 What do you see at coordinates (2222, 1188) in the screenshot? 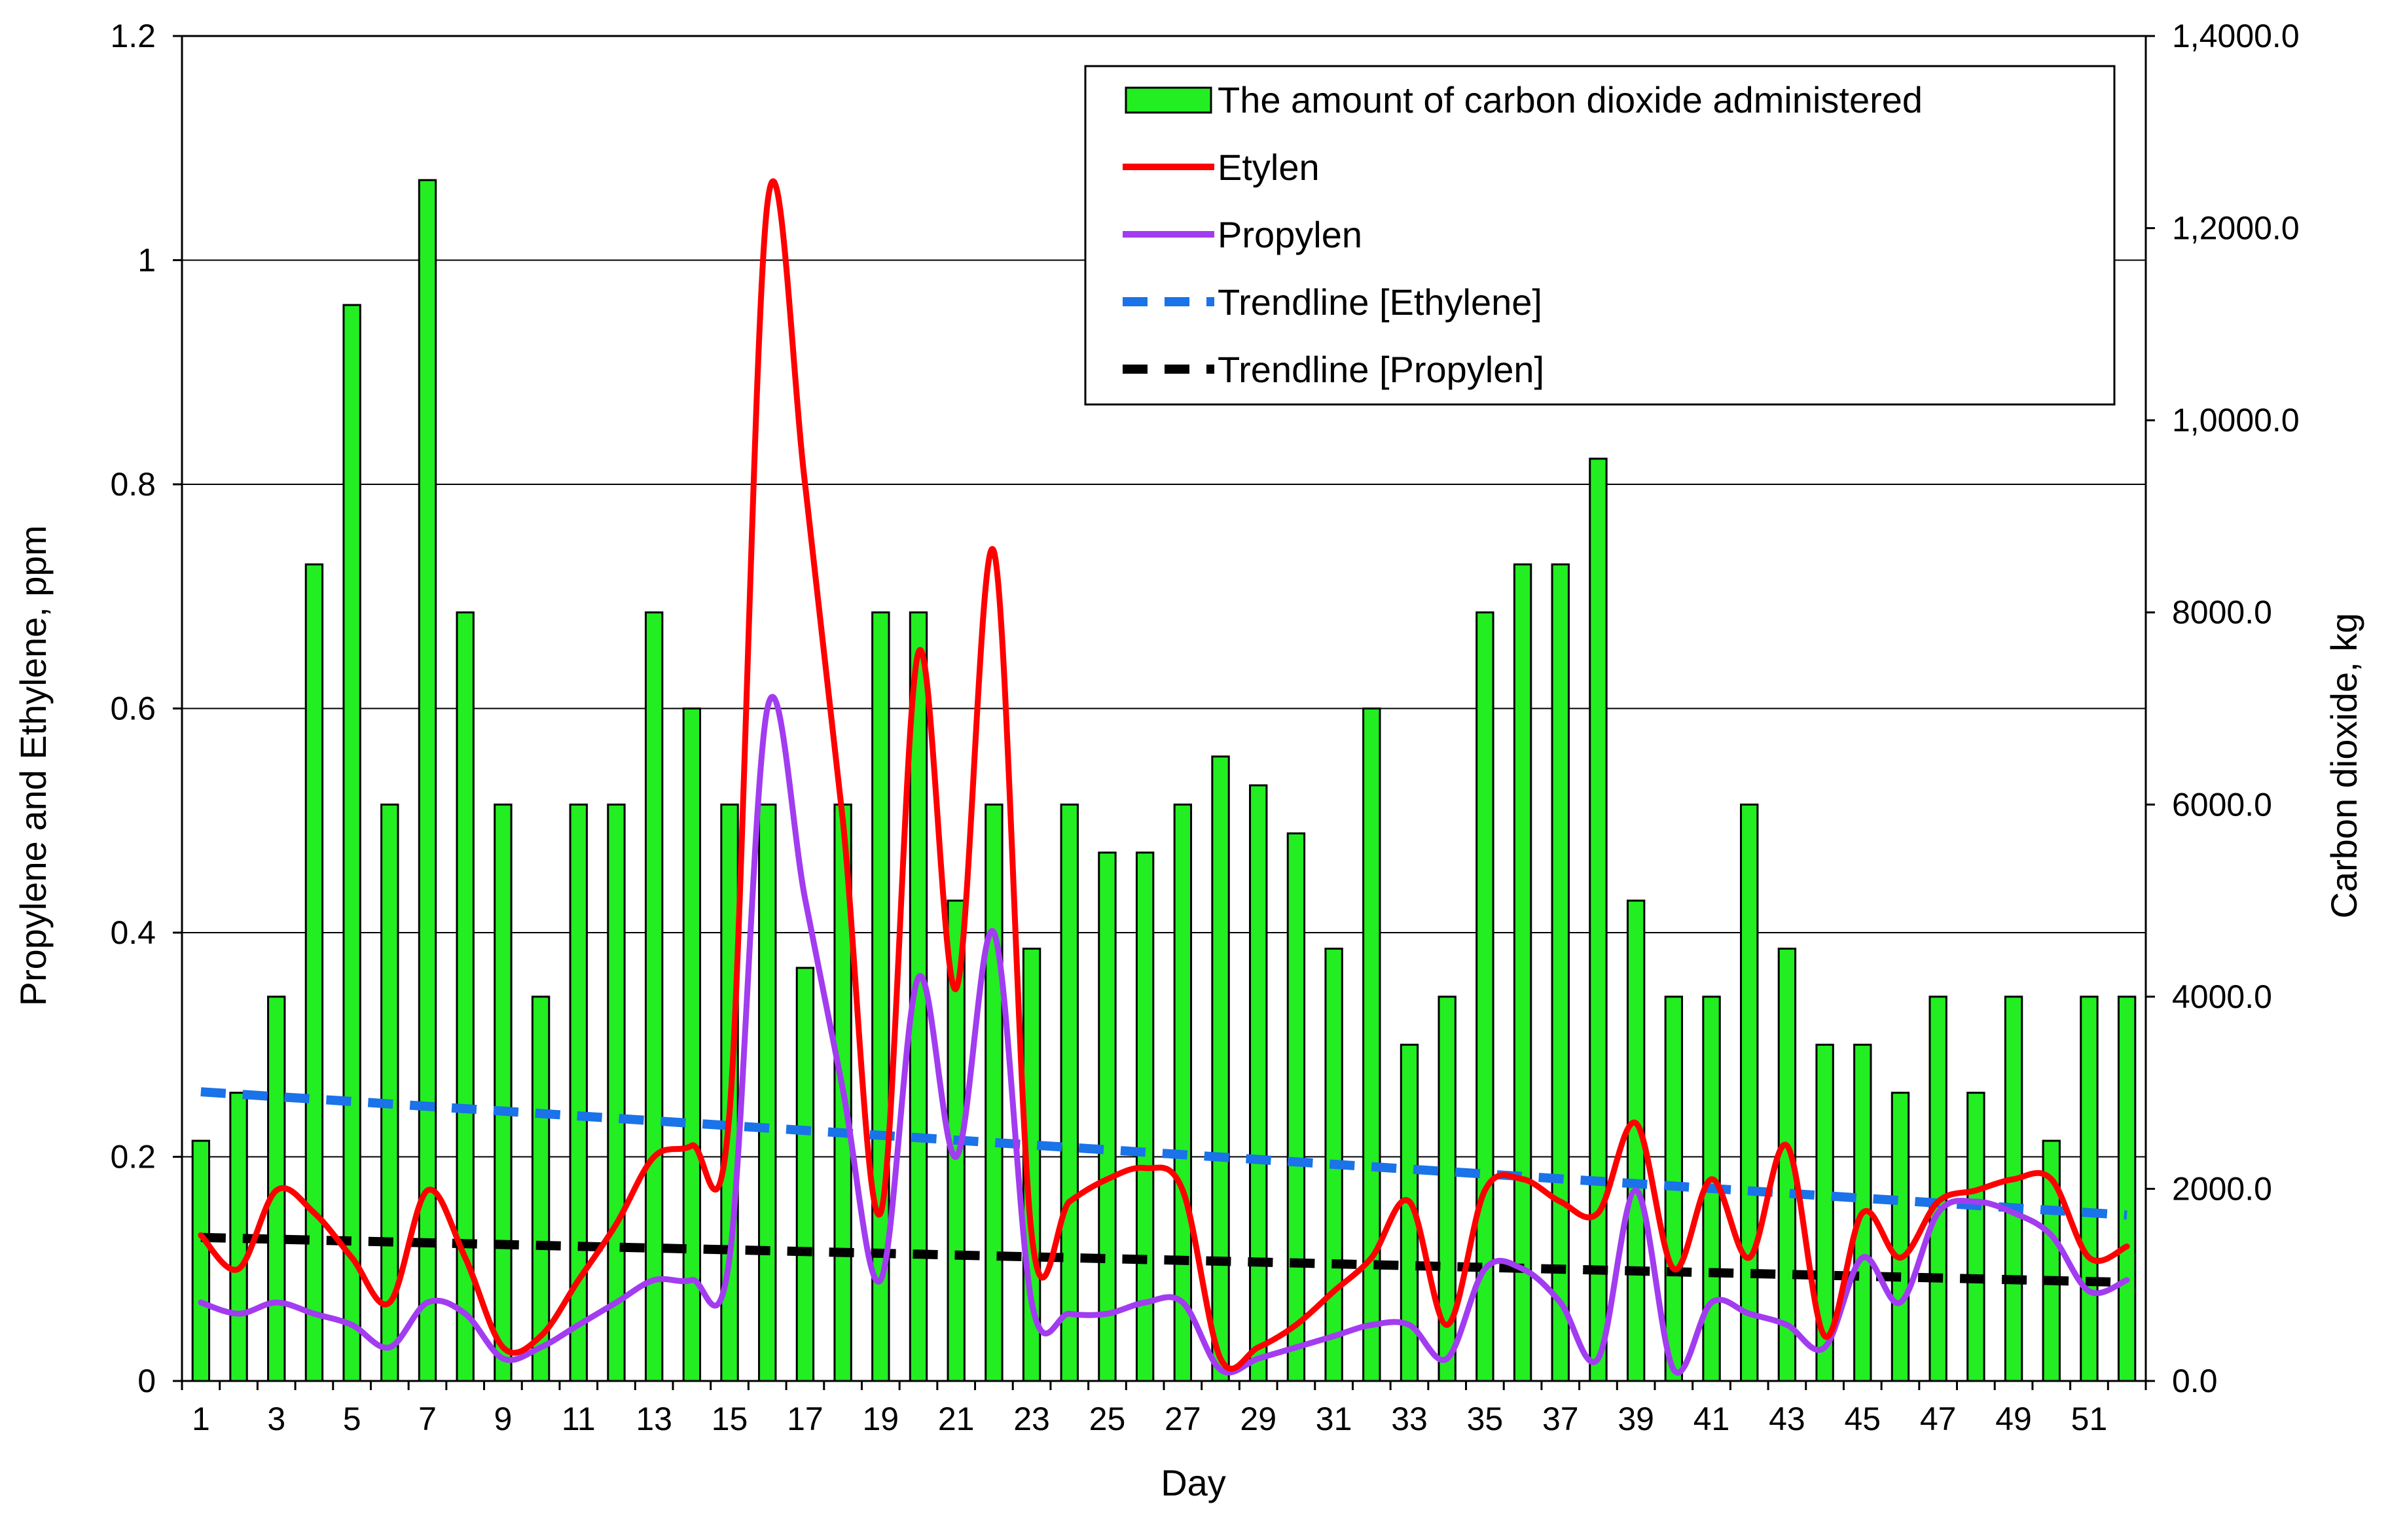
I see `right-tick-label: 2000.0` at bounding box center [2222, 1188].